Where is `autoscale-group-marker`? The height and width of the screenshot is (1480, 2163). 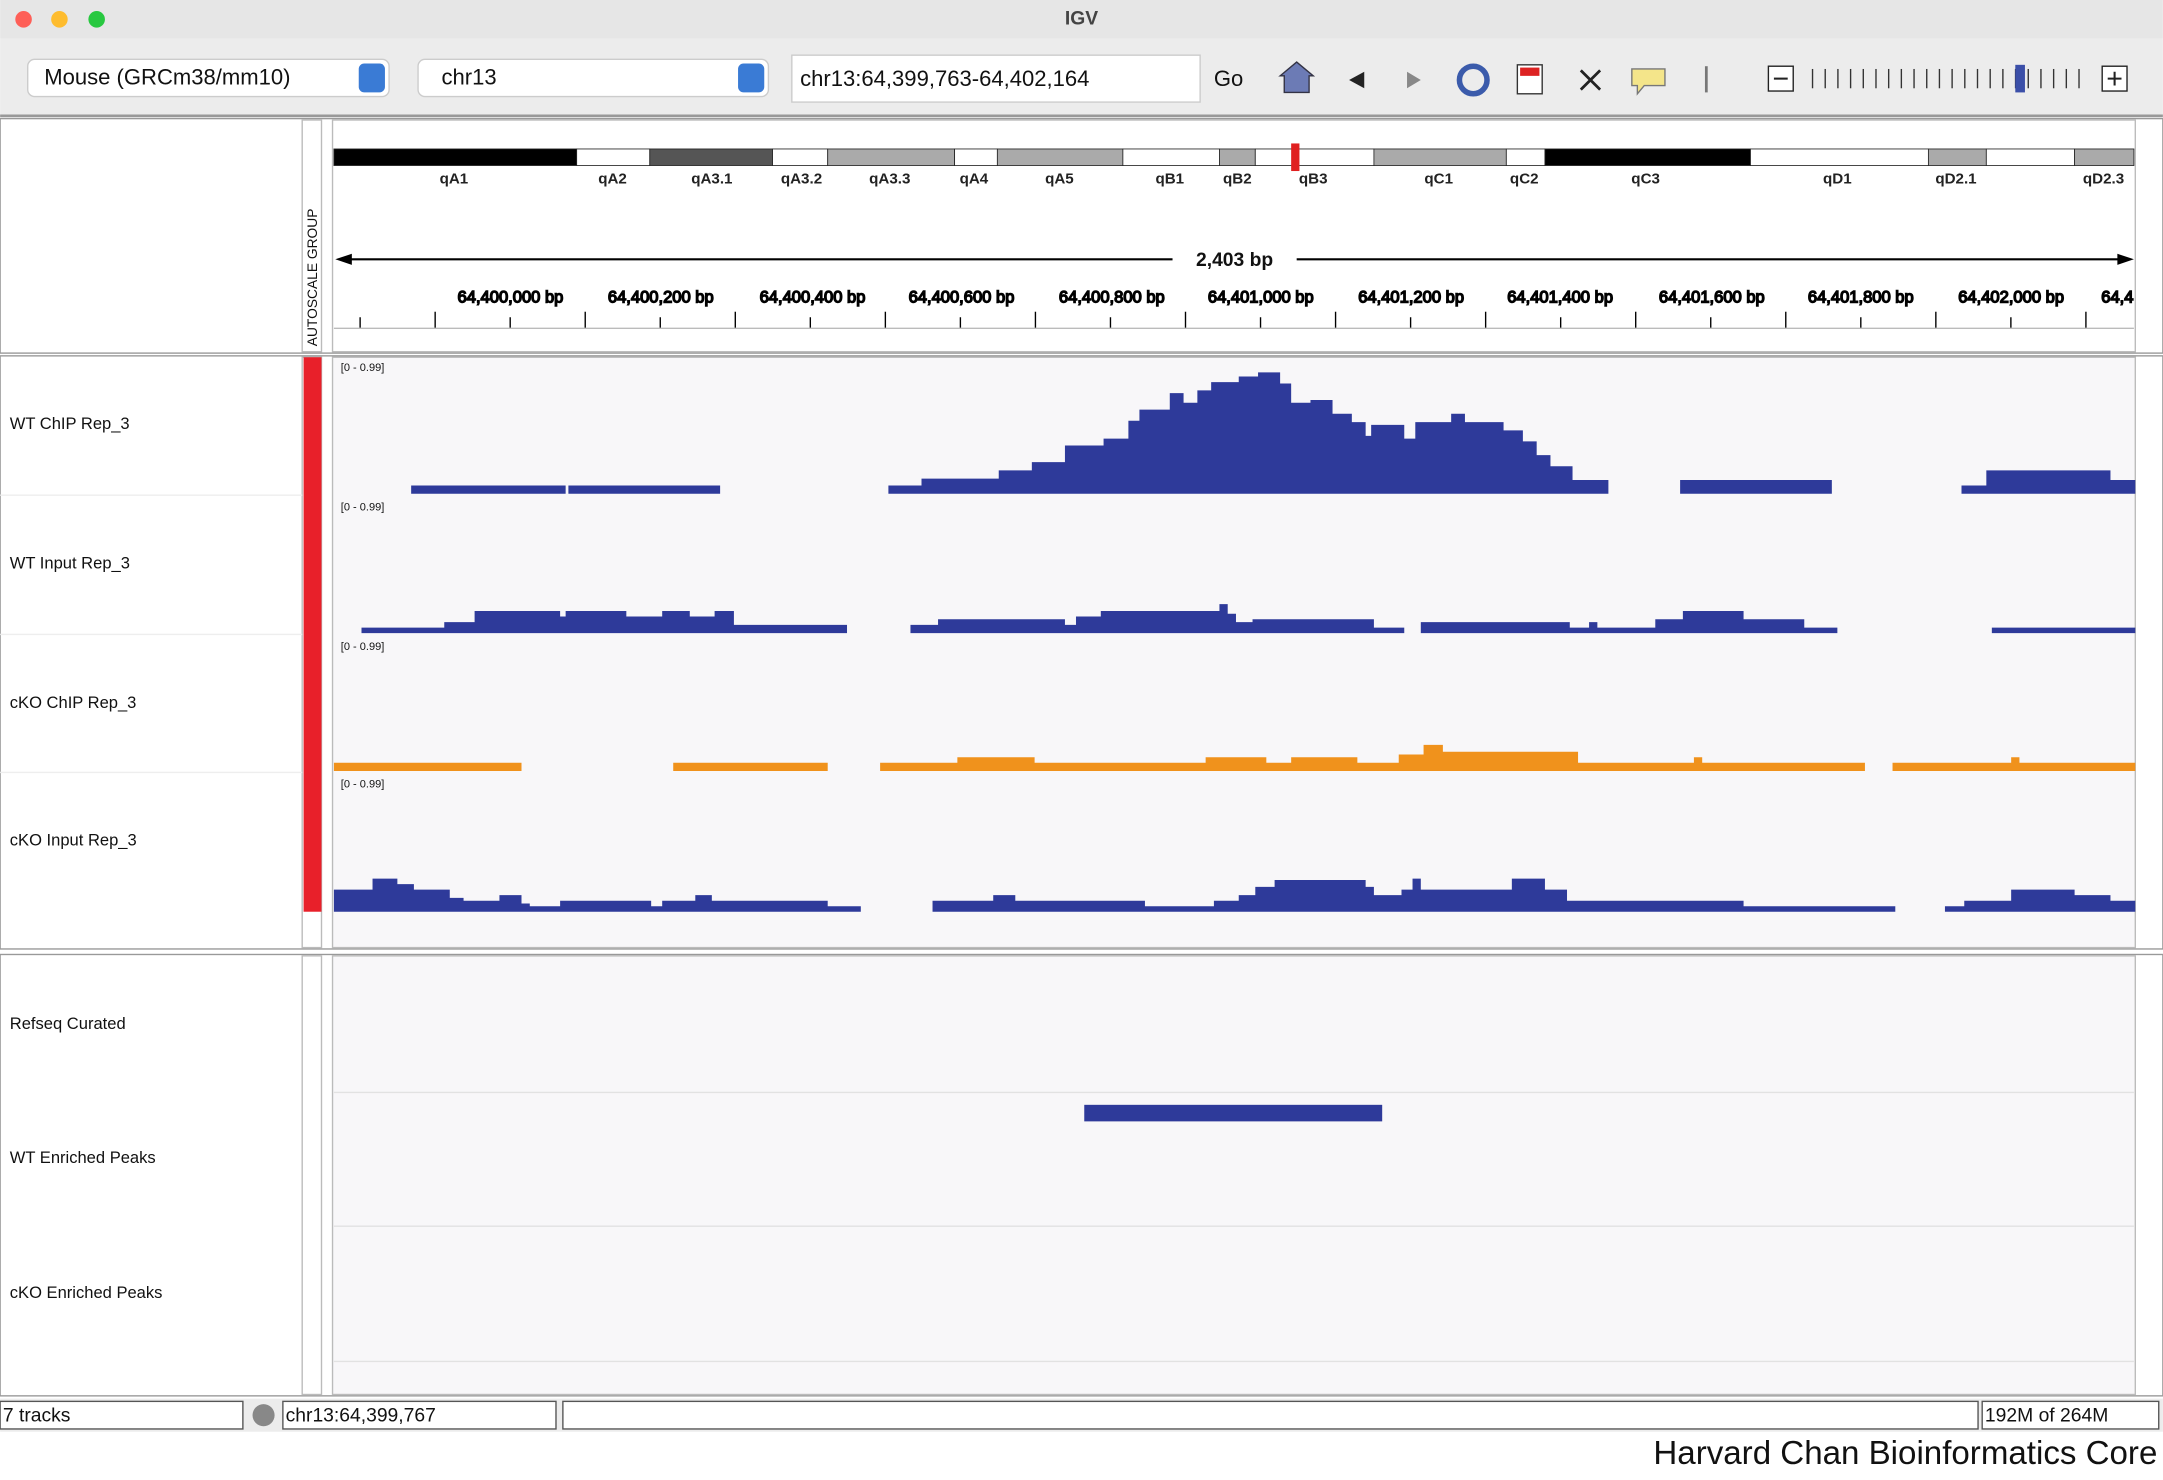
autoscale-group-marker is located at coordinates (312, 634).